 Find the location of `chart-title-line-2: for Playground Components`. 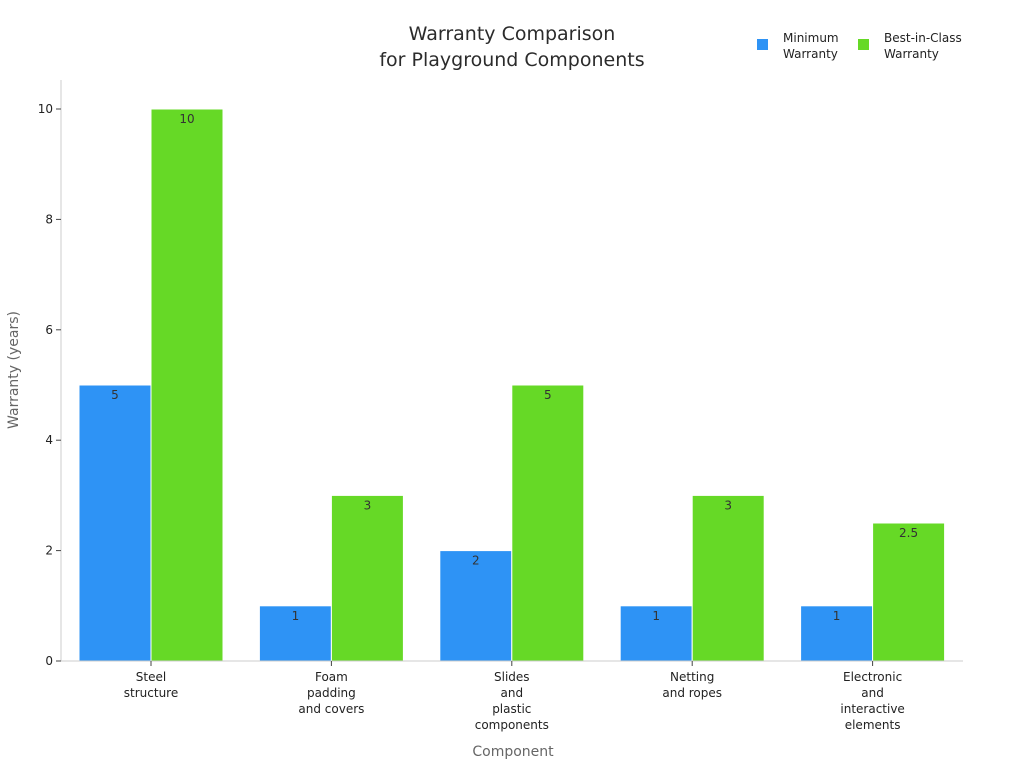

chart-title-line-2: for Playground Components is located at coordinates (511, 60).